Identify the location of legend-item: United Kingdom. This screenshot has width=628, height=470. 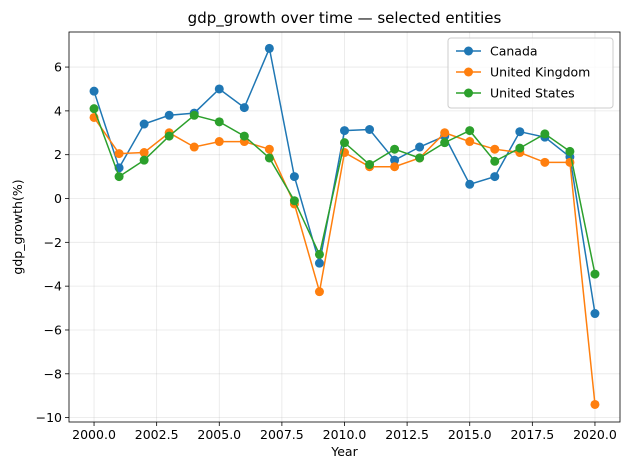
(523, 72).